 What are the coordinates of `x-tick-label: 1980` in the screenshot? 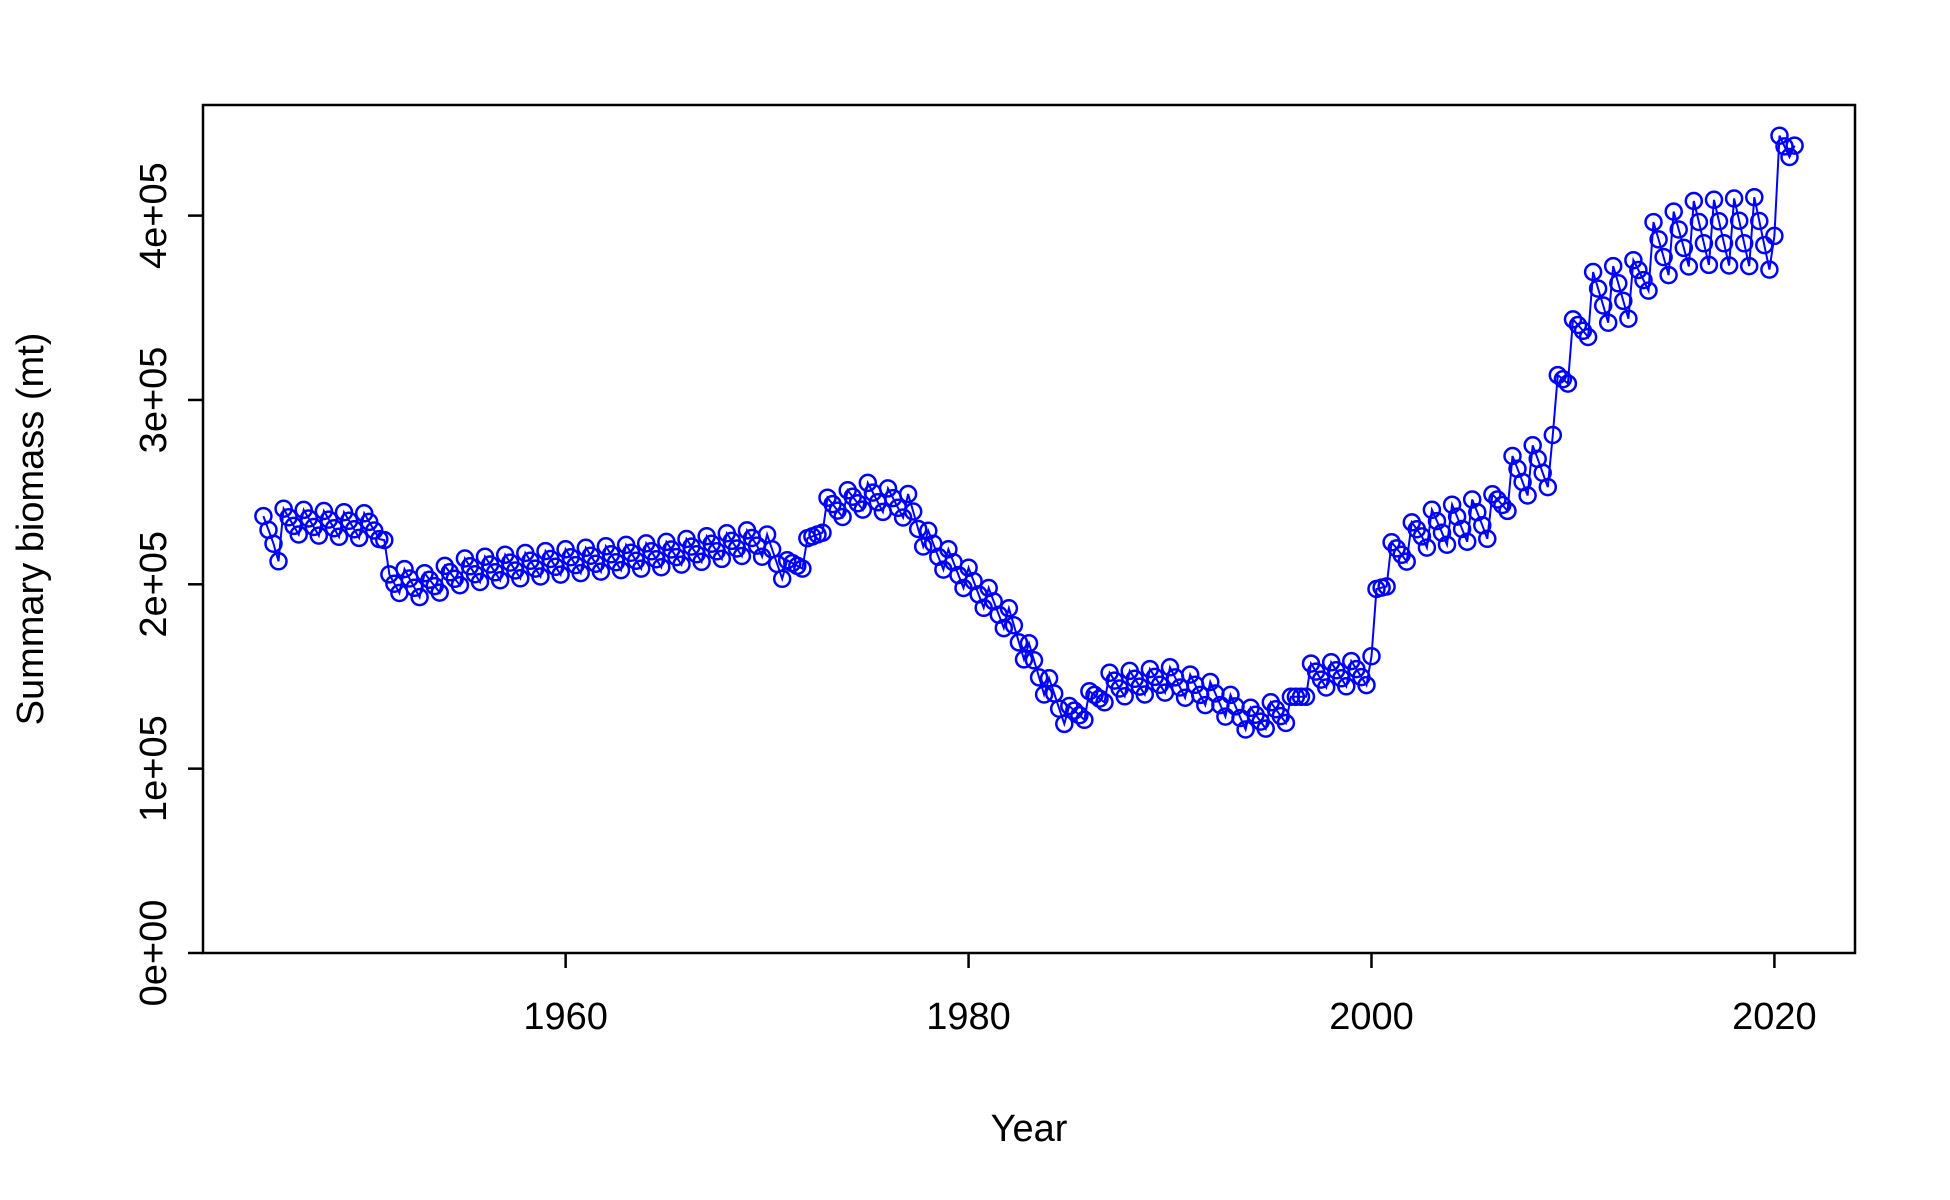 It's located at (968, 1017).